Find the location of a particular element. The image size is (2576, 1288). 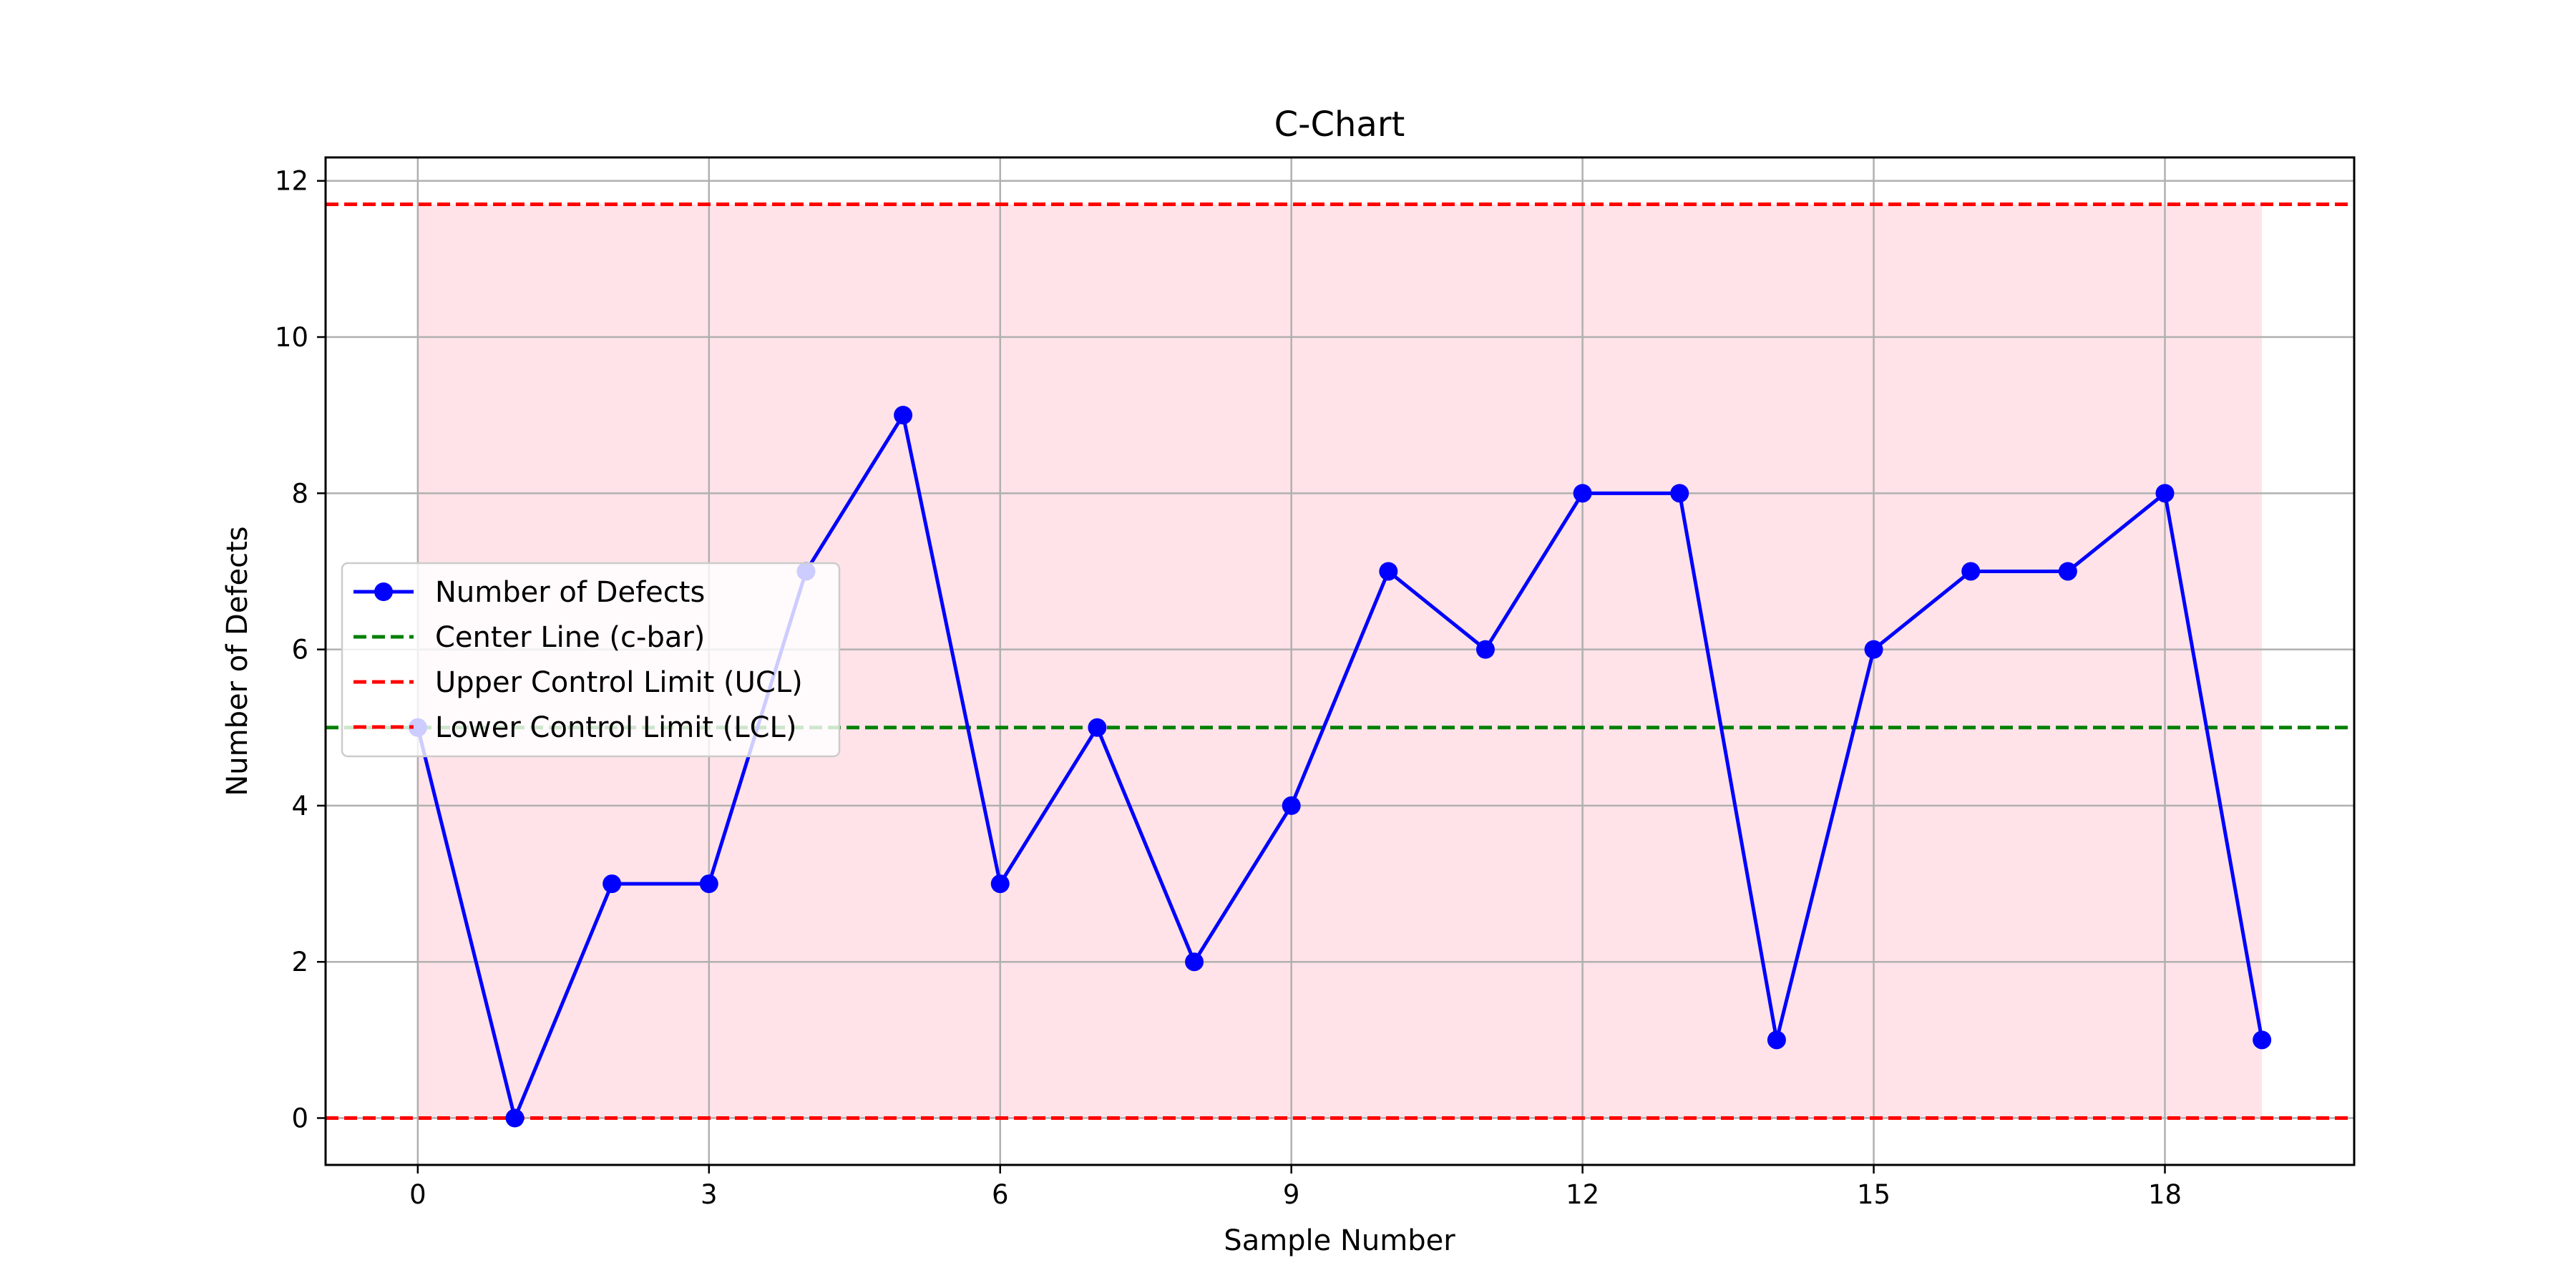

y-tick-label: 2 is located at coordinates (299, 962).